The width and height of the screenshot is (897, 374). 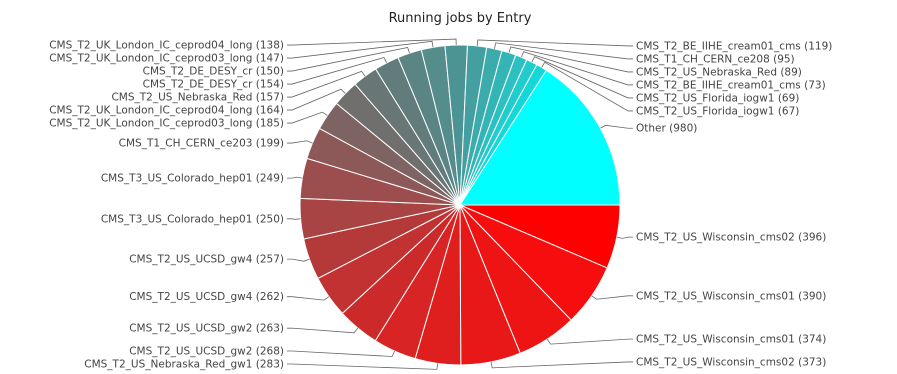 I want to click on slice-label: CMS_T2_BE_IIHE_cream01_cms (119), so click(x=734, y=46).